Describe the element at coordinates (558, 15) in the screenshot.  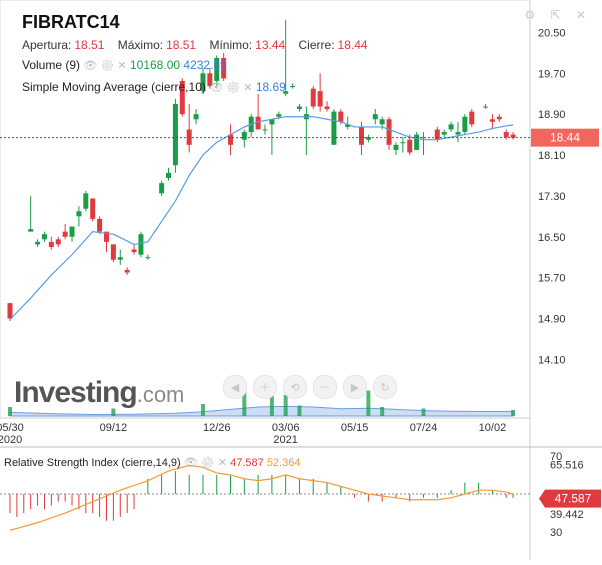
I see `settings-icons: ⚙ ⇱ ✕` at that location.